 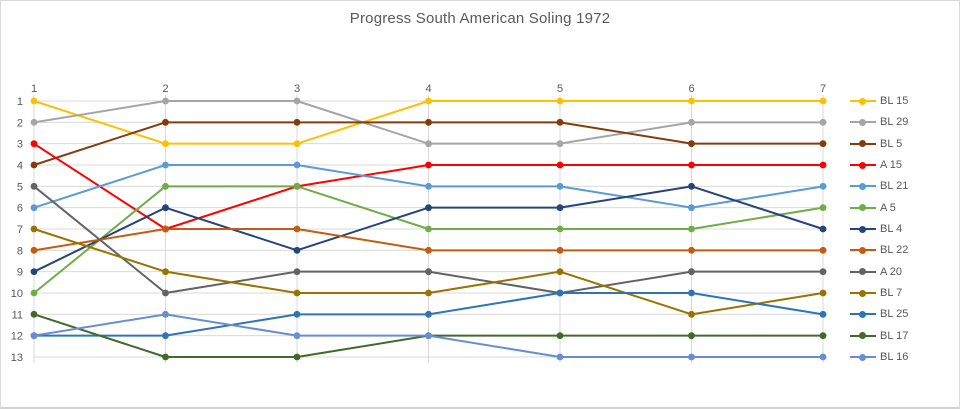 I want to click on y-tick-label: 6, so click(x=20, y=209).